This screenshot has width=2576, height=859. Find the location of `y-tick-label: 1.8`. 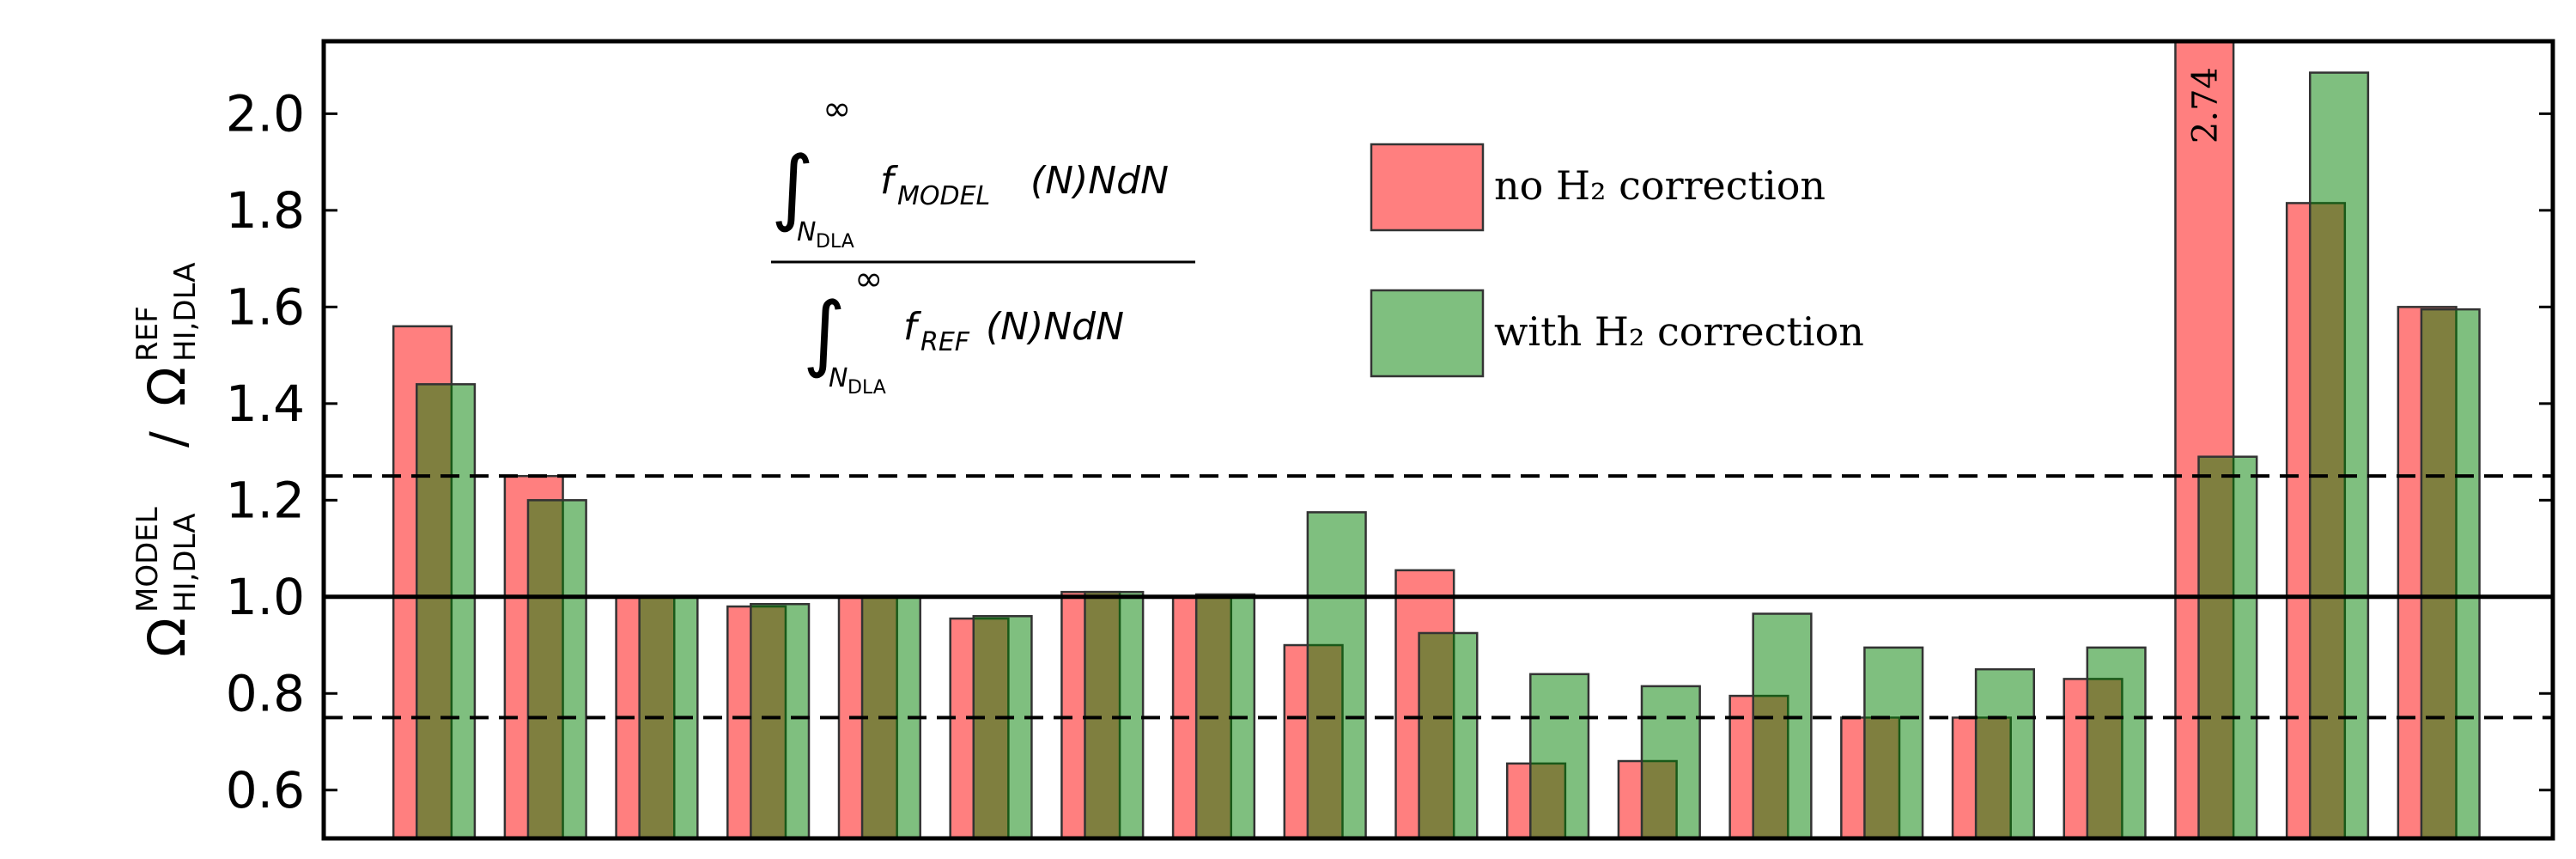

y-tick-label: 1.8 is located at coordinates (265, 210).